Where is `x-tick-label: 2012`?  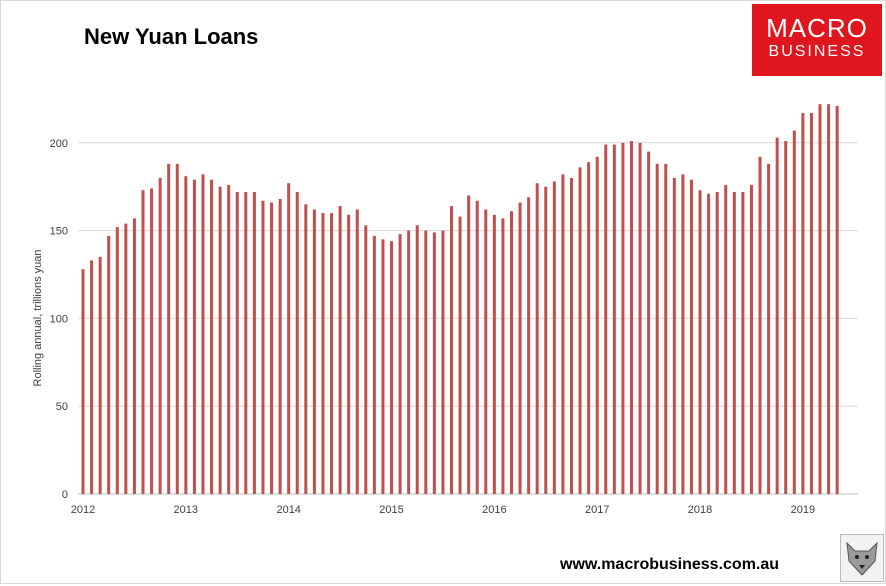
x-tick-label: 2012 is located at coordinates (83, 510).